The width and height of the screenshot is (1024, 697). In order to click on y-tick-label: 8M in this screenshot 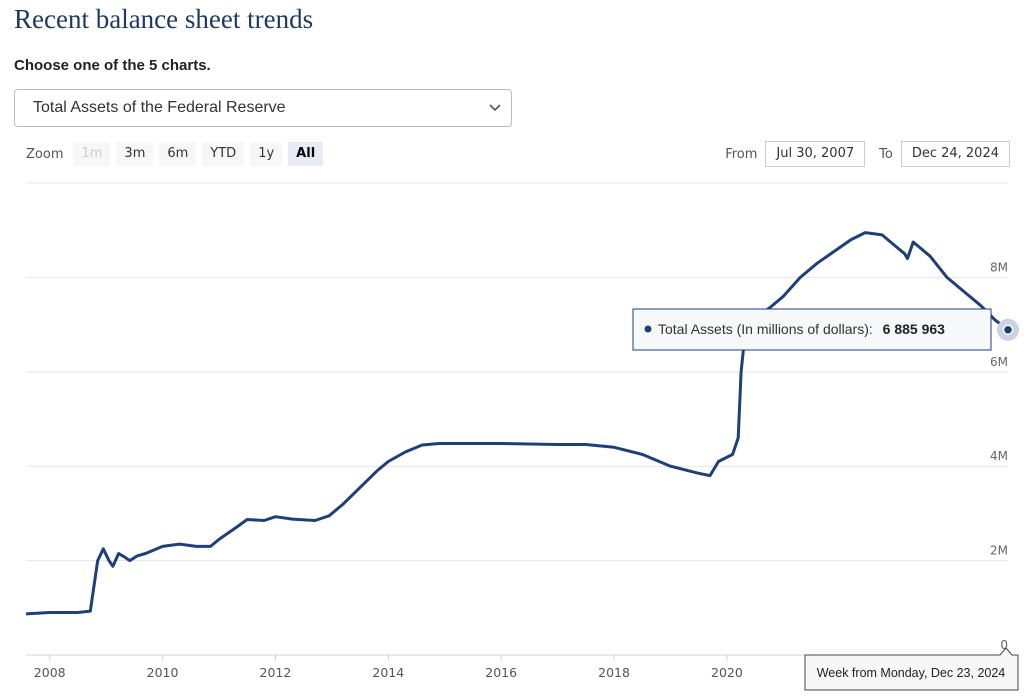, I will do `click(999, 267)`.